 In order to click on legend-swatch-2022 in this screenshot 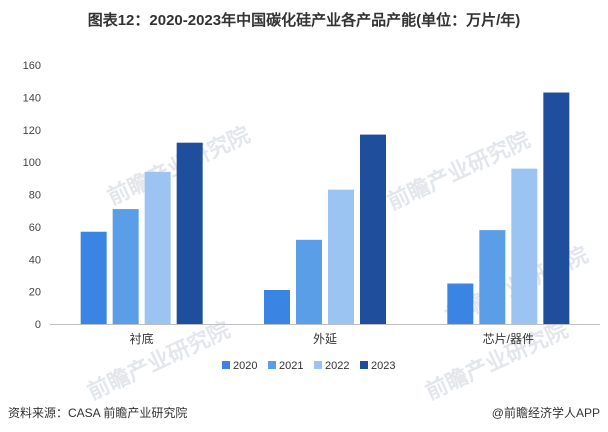, I will do `click(318, 365)`.